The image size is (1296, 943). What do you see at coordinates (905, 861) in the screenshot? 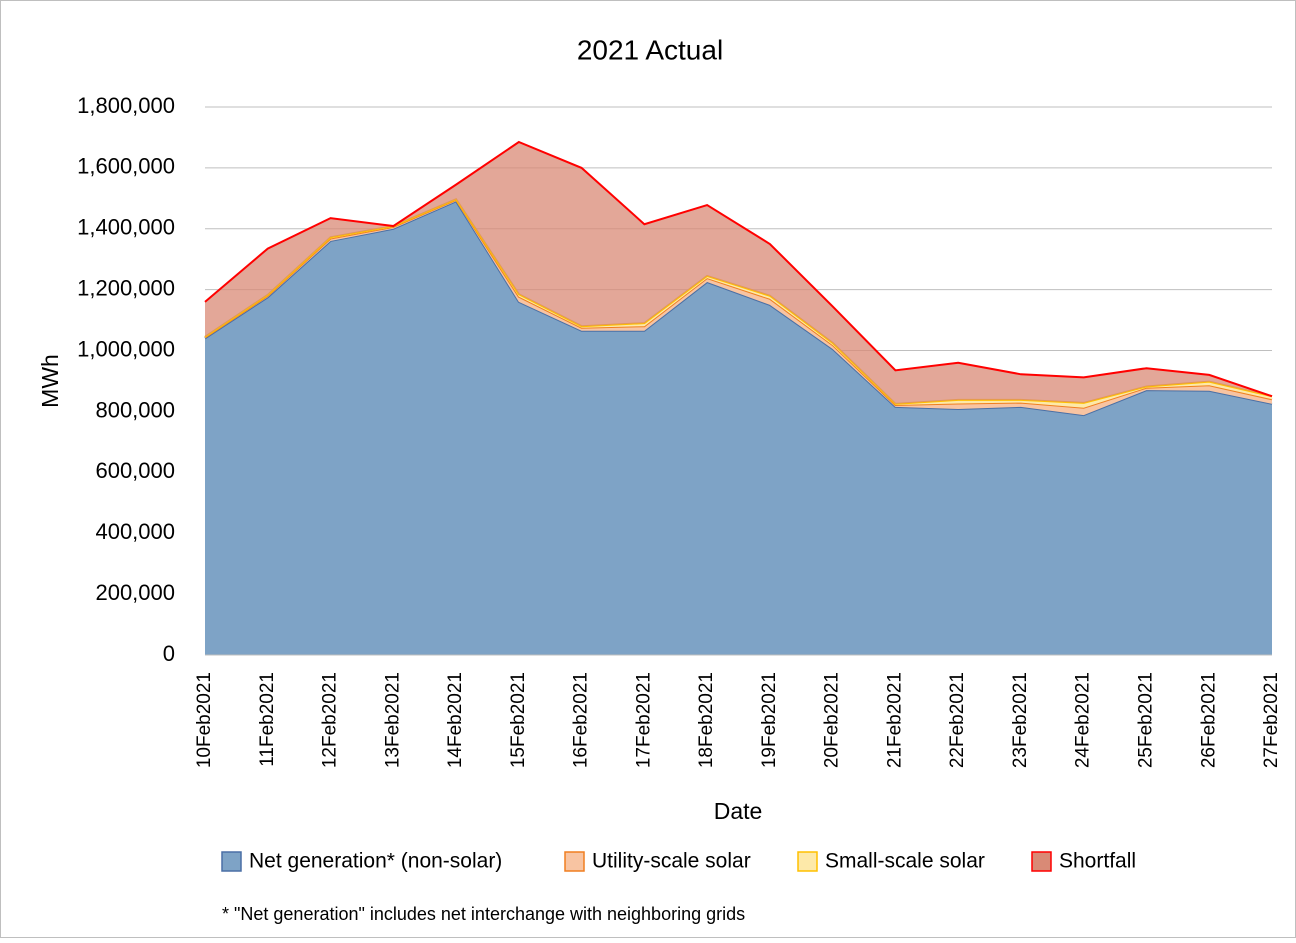
I see `legend-label: Small-scale solar` at bounding box center [905, 861].